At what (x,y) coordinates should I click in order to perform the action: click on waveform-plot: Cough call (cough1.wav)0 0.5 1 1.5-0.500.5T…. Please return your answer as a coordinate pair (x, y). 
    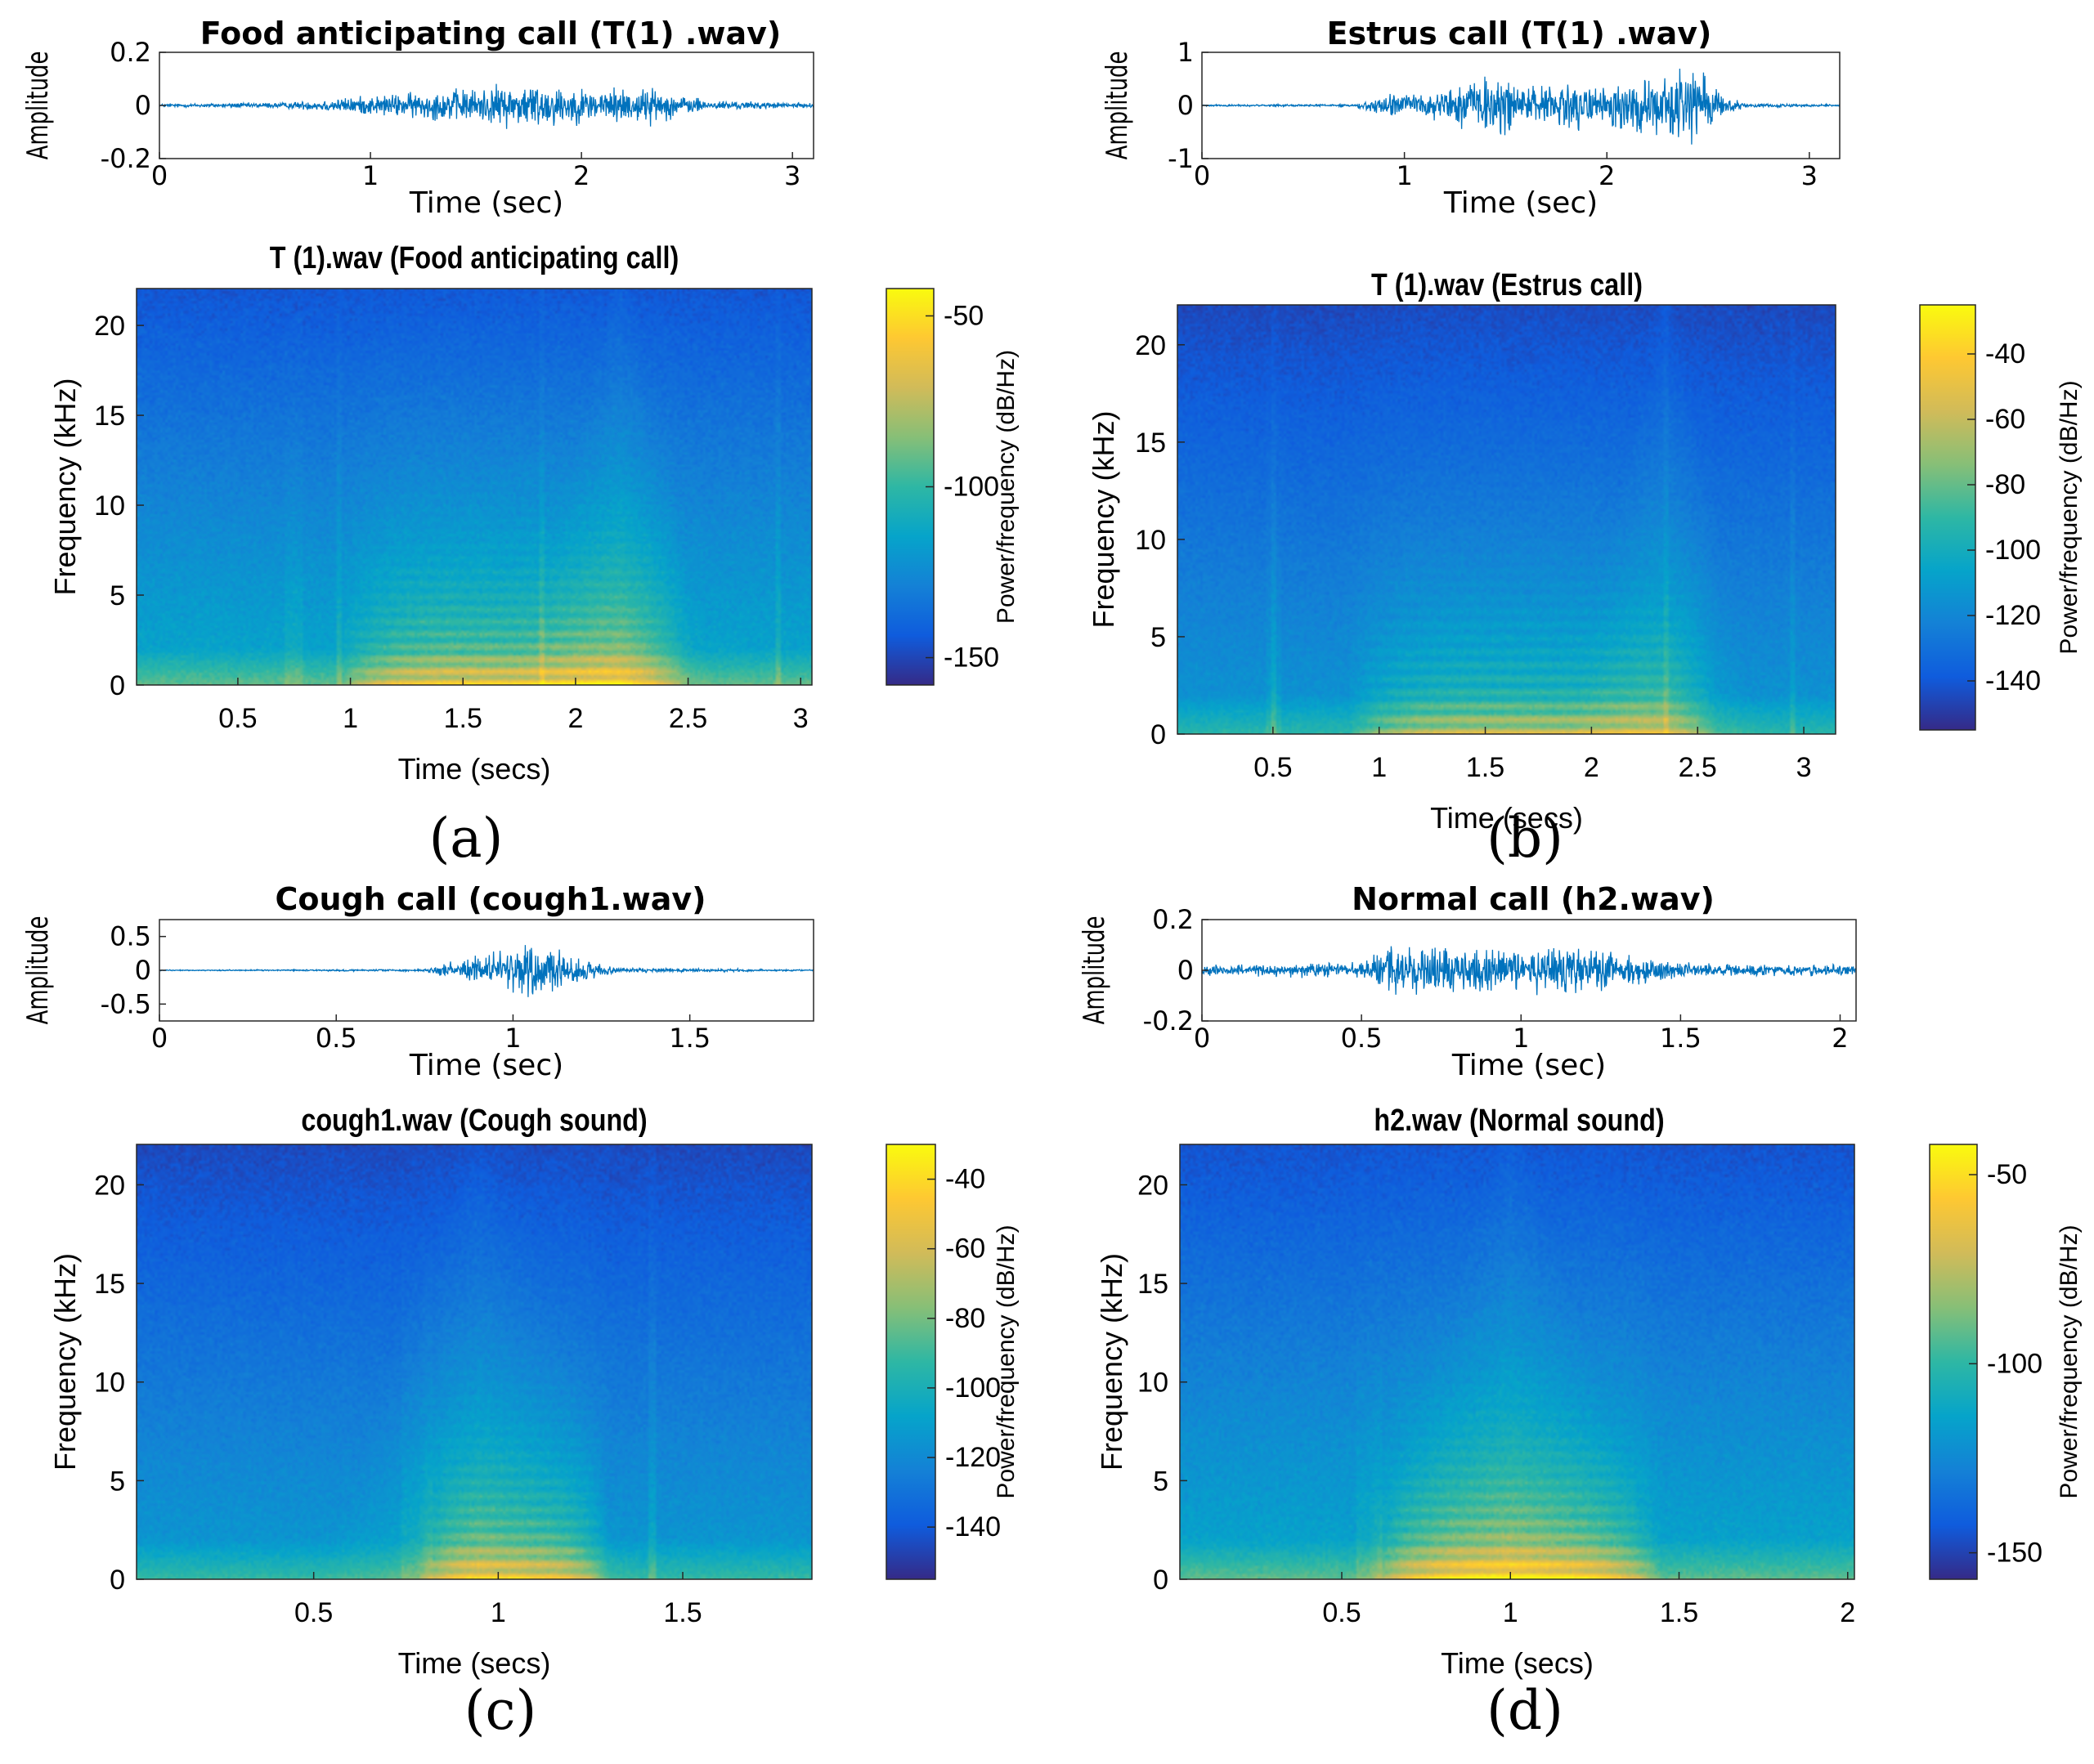
    Looking at the image, I should click on (418, 982).